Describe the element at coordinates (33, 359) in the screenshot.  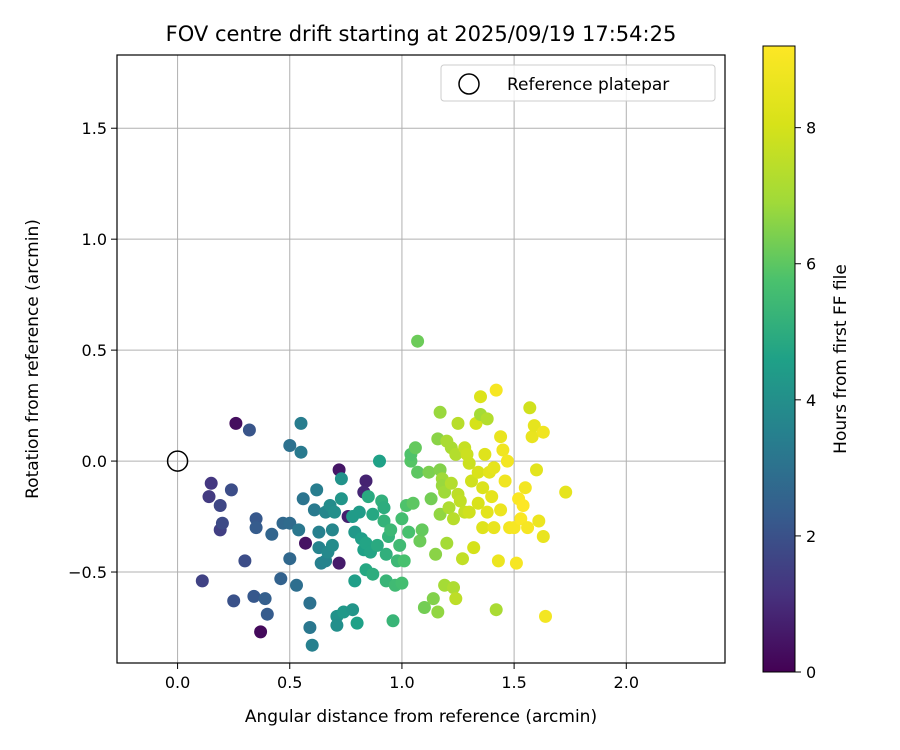
I see `y-axis-label: Rotation from reference (arcmin)` at that location.